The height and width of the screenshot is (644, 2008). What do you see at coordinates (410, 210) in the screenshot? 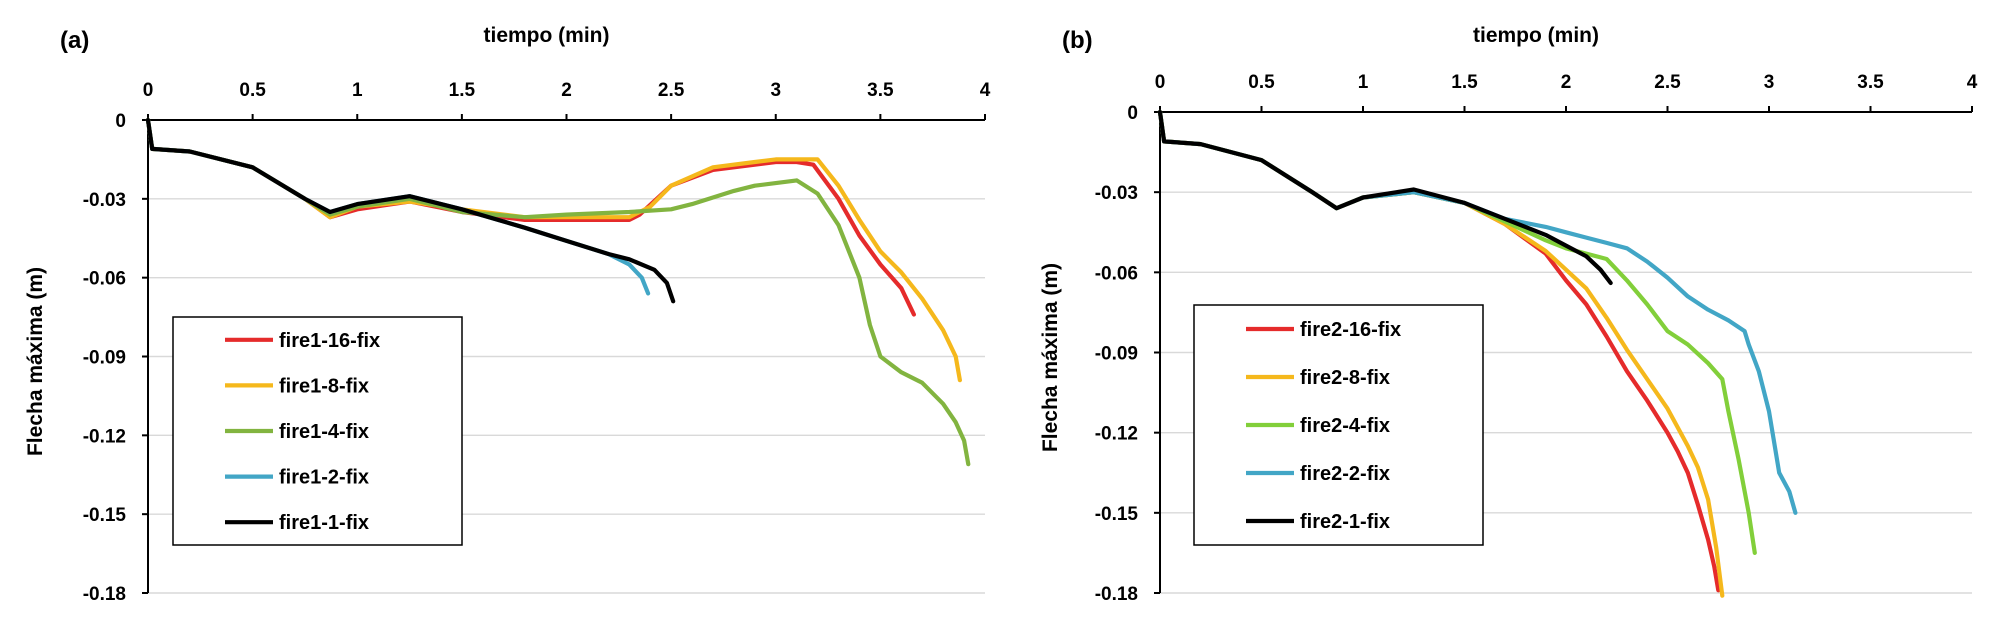
I see `series-line-fire1-1-fix` at bounding box center [410, 210].